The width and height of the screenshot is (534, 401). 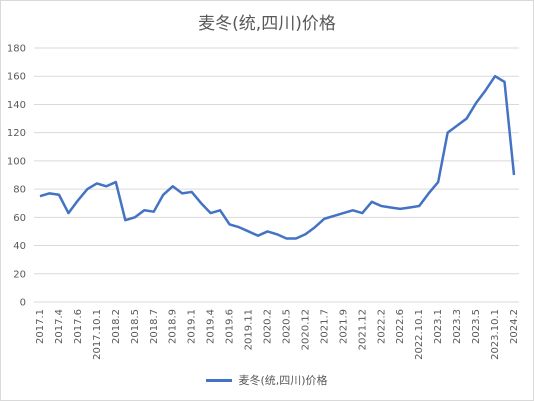 I want to click on x-tick-label: 2022.6, so click(x=400, y=326).